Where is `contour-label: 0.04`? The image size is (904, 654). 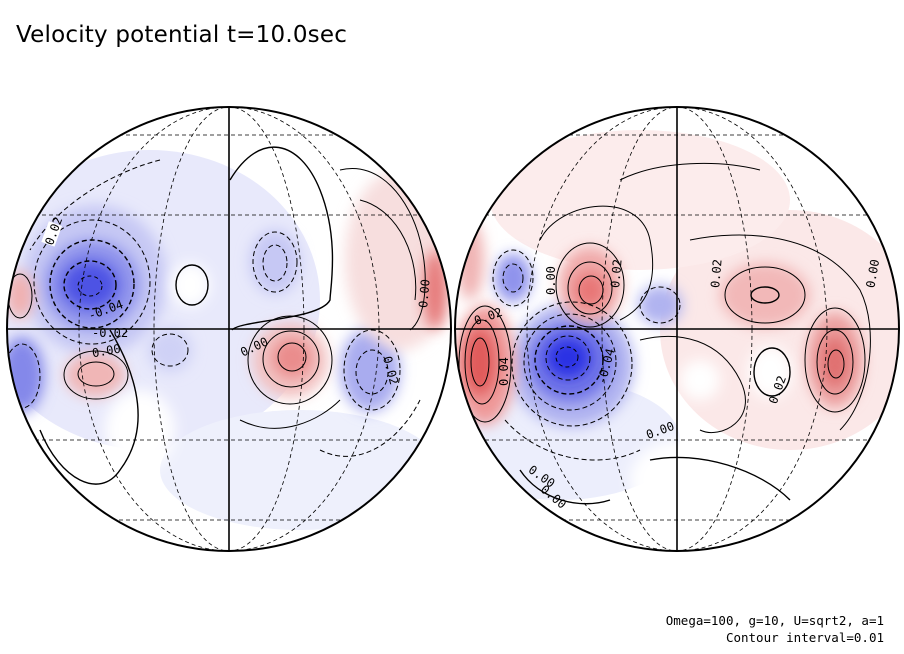 contour-label: 0.04 is located at coordinates (504, 371).